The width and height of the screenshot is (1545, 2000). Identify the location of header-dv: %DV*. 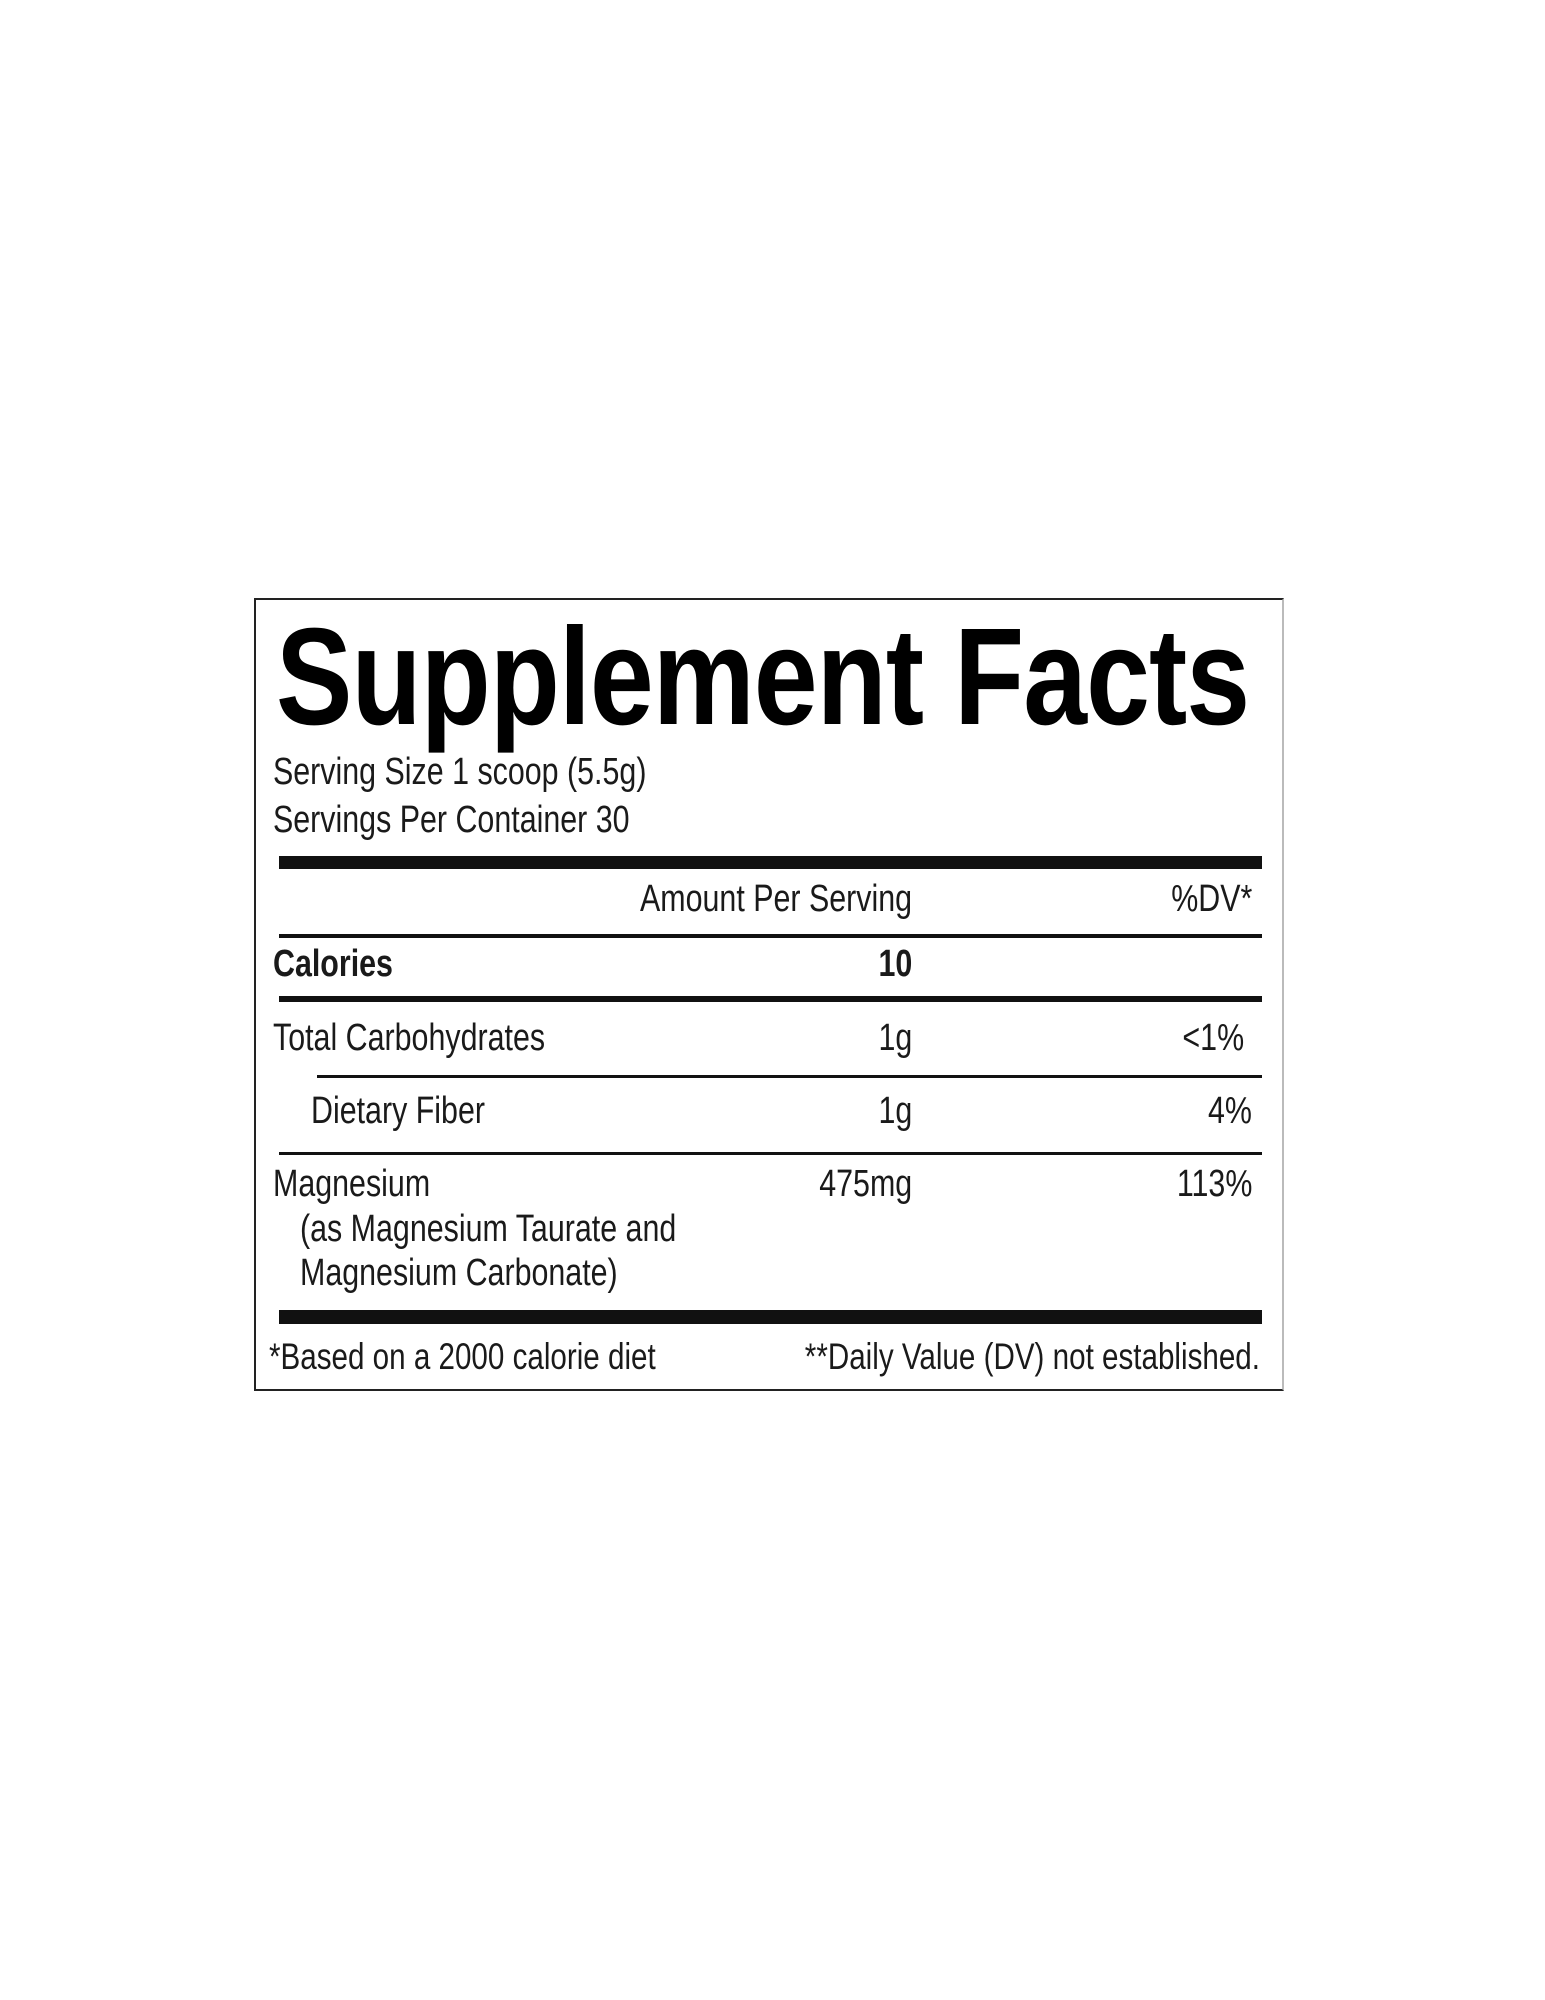
(1211, 899).